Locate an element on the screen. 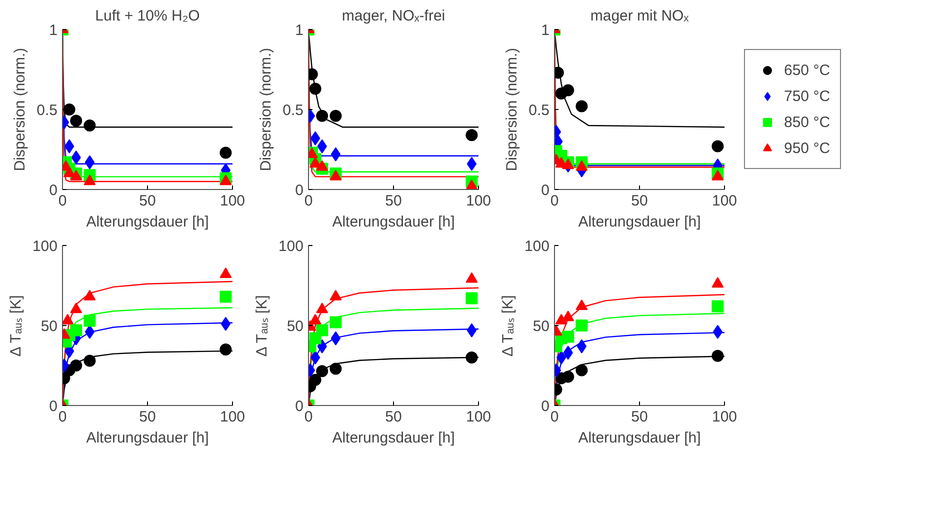  legend-label: 850 °C is located at coordinates (807, 122).